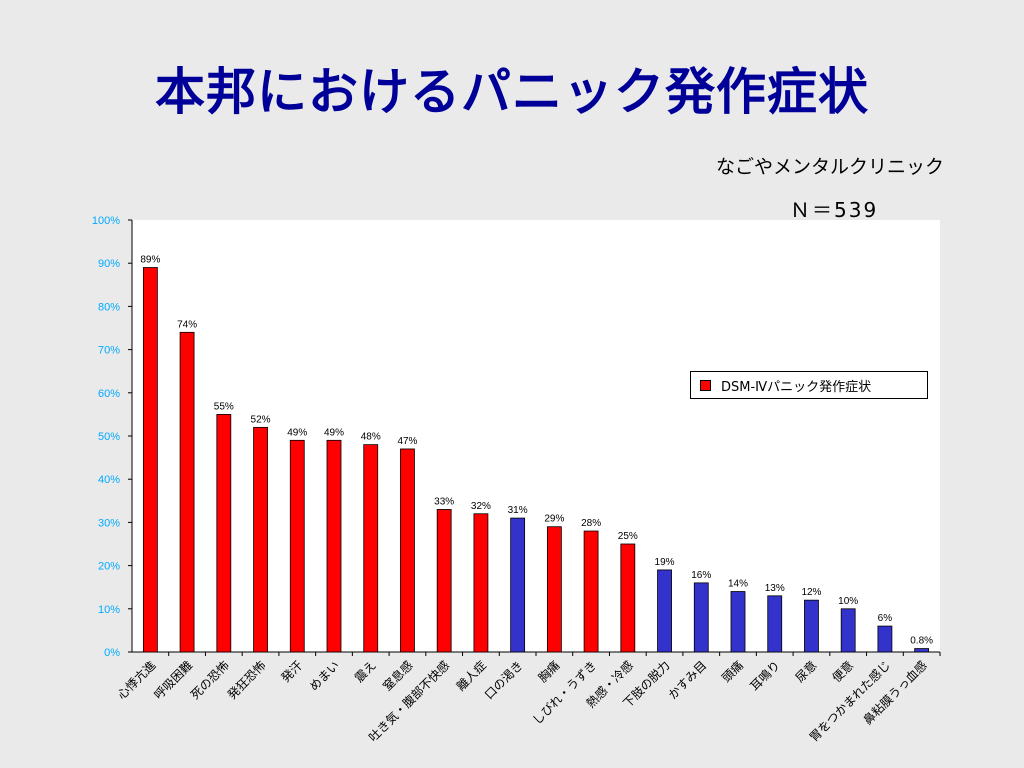 The width and height of the screenshot is (1024, 768). Describe the element at coordinates (843, 672) in the screenshot. I see `category-label: 便意` at that location.